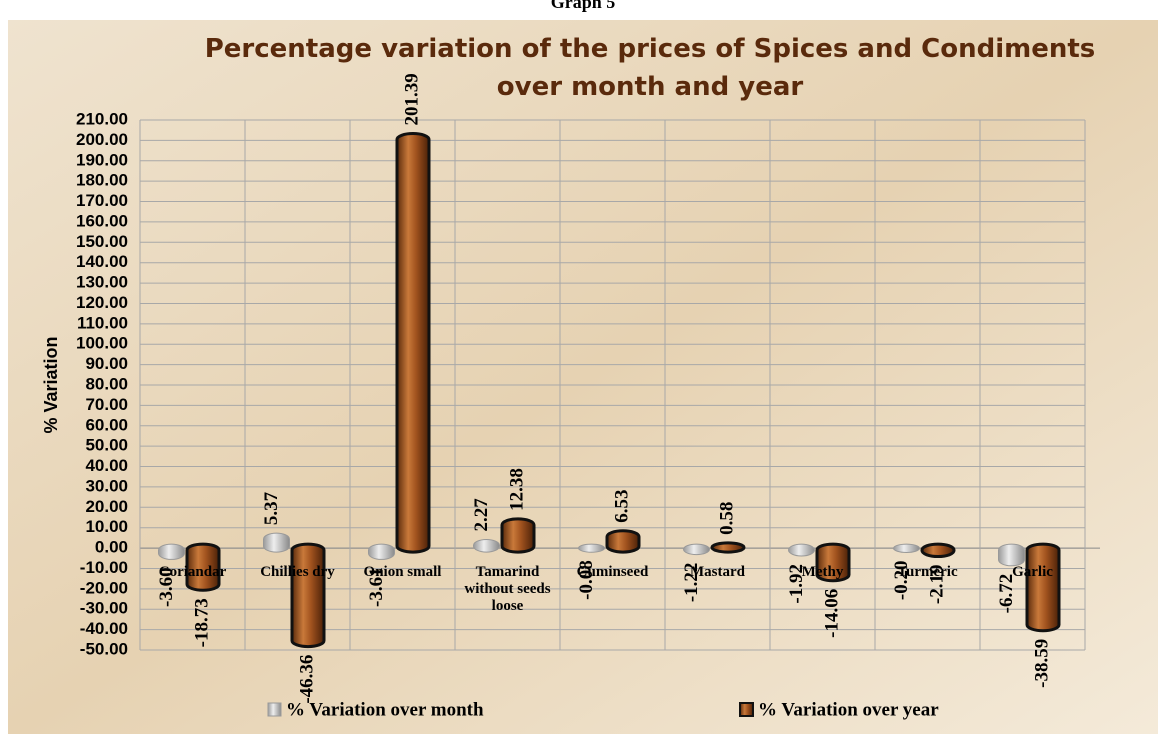 This screenshot has width=1167, height=734. I want to click on y-tick-label: 170.00, so click(102, 200).